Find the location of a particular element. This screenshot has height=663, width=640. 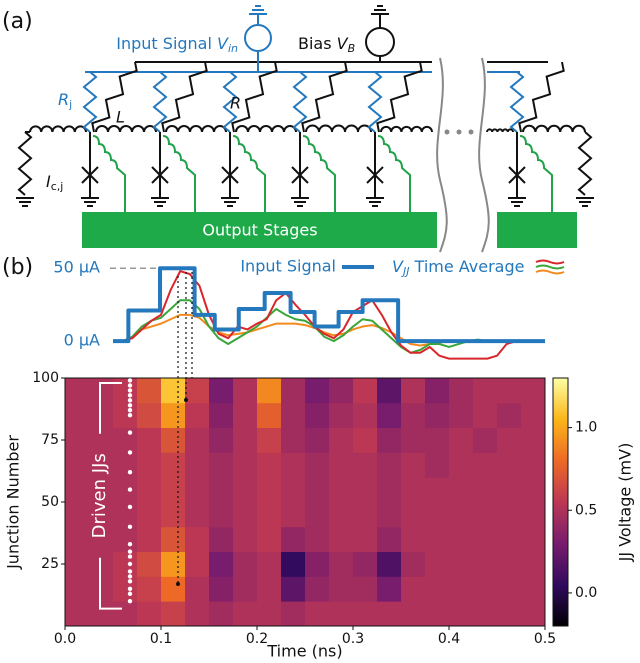

signal-plot: 50 μA 0 μA Input Signal VJJ Time Average is located at coordinates (309, 308).